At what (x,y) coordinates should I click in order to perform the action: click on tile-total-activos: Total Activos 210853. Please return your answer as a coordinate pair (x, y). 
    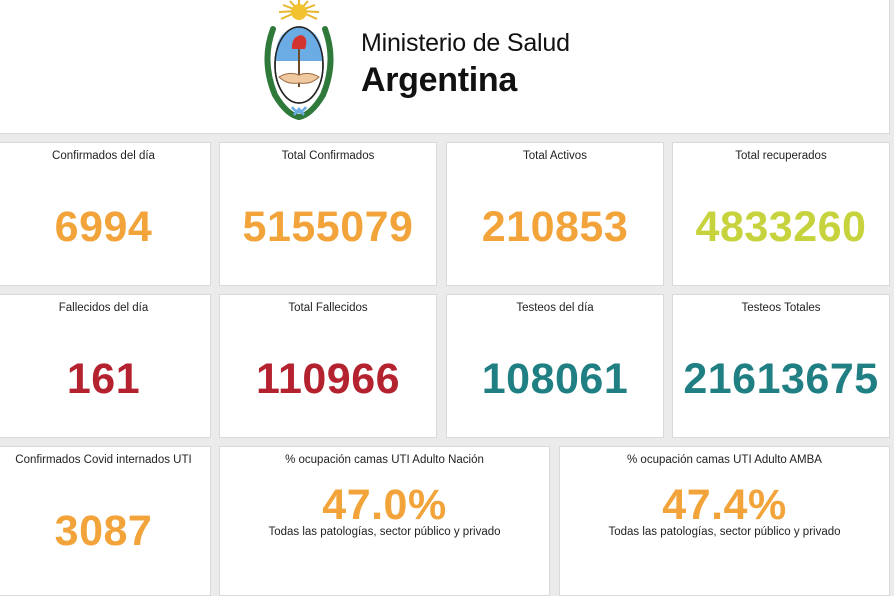
    Looking at the image, I should click on (555, 214).